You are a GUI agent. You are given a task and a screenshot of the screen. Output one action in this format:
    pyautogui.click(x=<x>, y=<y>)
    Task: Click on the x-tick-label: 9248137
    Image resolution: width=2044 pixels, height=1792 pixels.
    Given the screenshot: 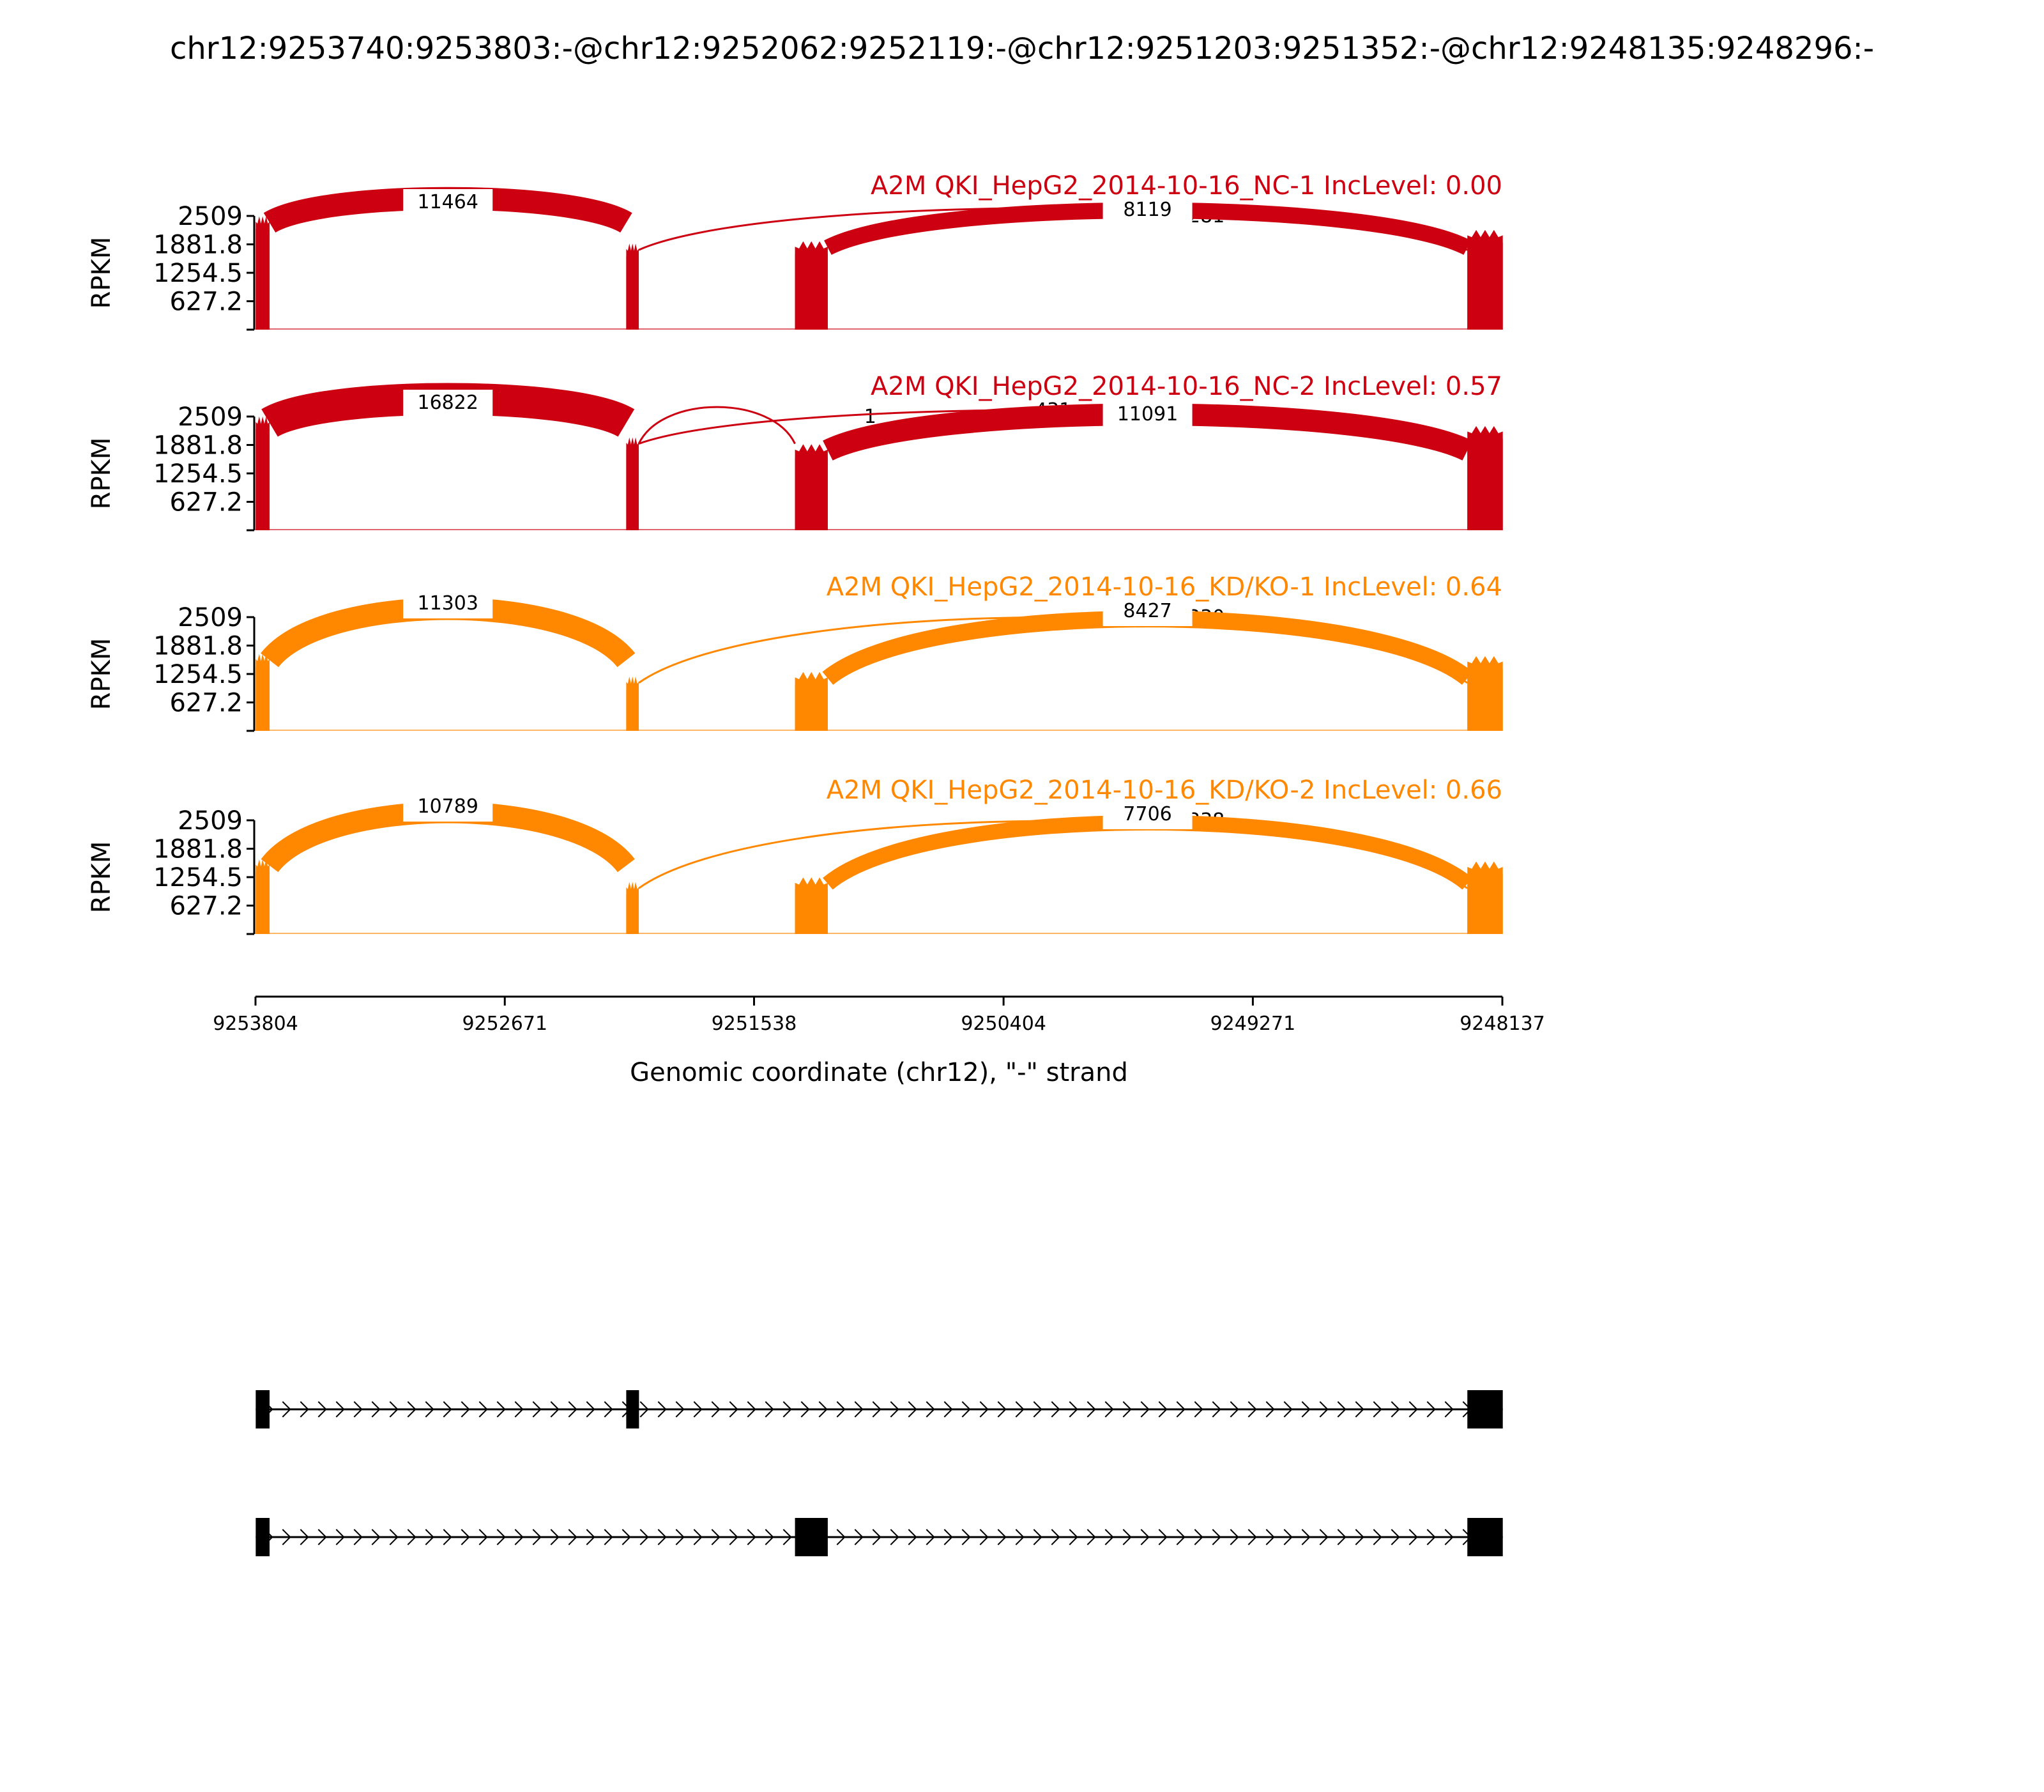 What is the action you would take?
    pyautogui.click(x=1502, y=1024)
    